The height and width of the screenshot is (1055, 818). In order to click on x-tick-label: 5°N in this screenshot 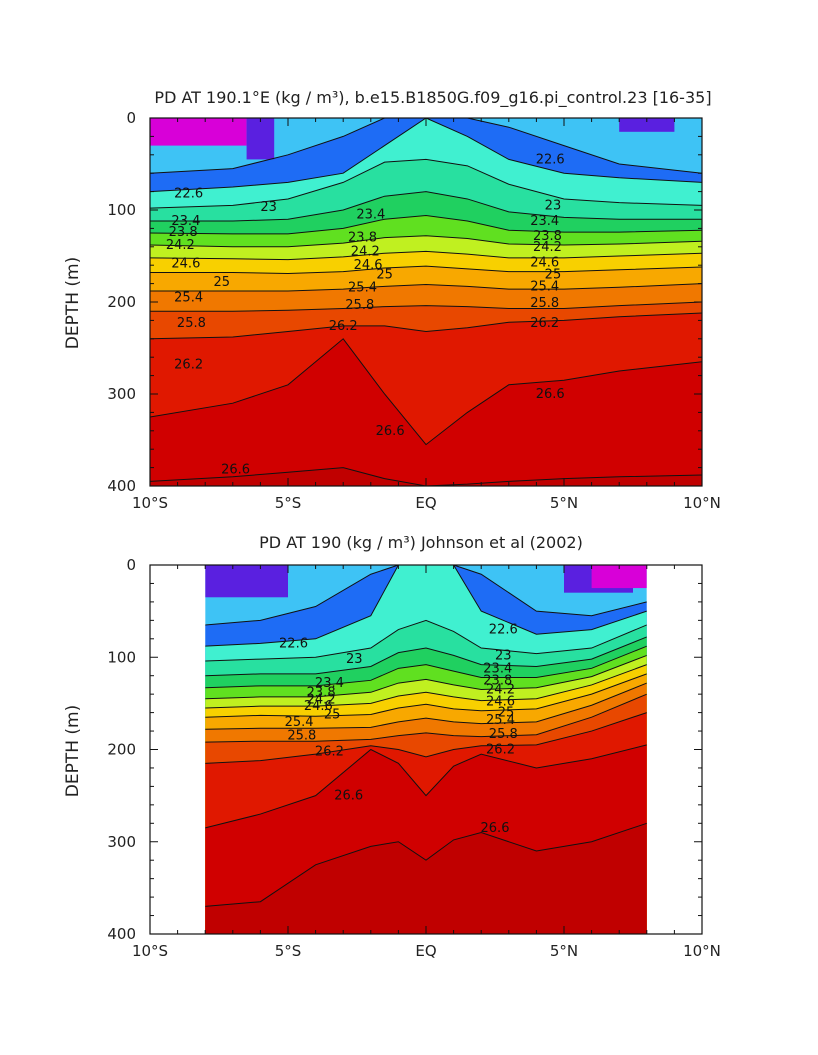, I will do `click(564, 951)`.